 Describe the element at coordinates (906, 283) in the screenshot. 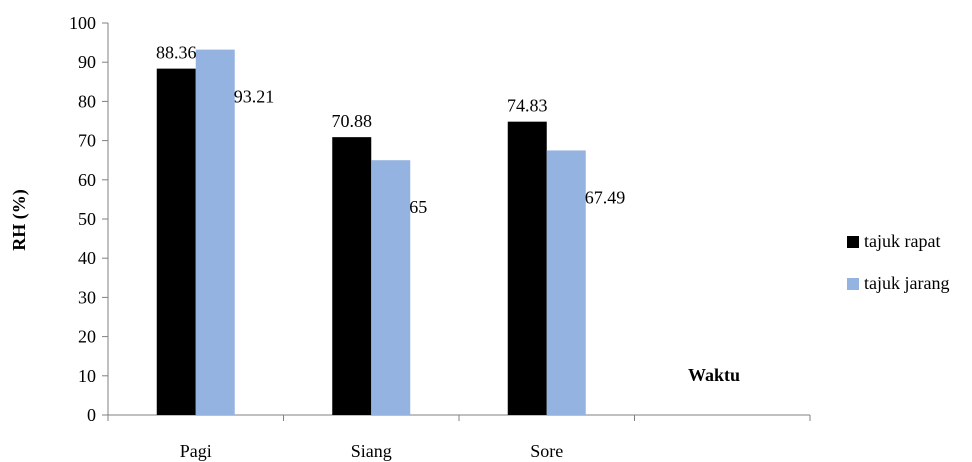

I see `legend-label: tajuk jarang` at that location.